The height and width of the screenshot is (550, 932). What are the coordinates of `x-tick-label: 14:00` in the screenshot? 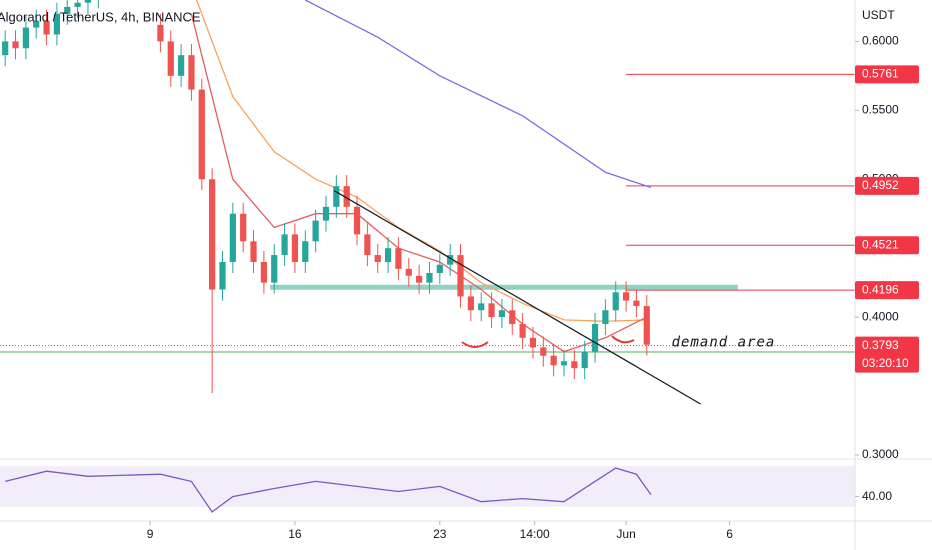 It's located at (535, 534).